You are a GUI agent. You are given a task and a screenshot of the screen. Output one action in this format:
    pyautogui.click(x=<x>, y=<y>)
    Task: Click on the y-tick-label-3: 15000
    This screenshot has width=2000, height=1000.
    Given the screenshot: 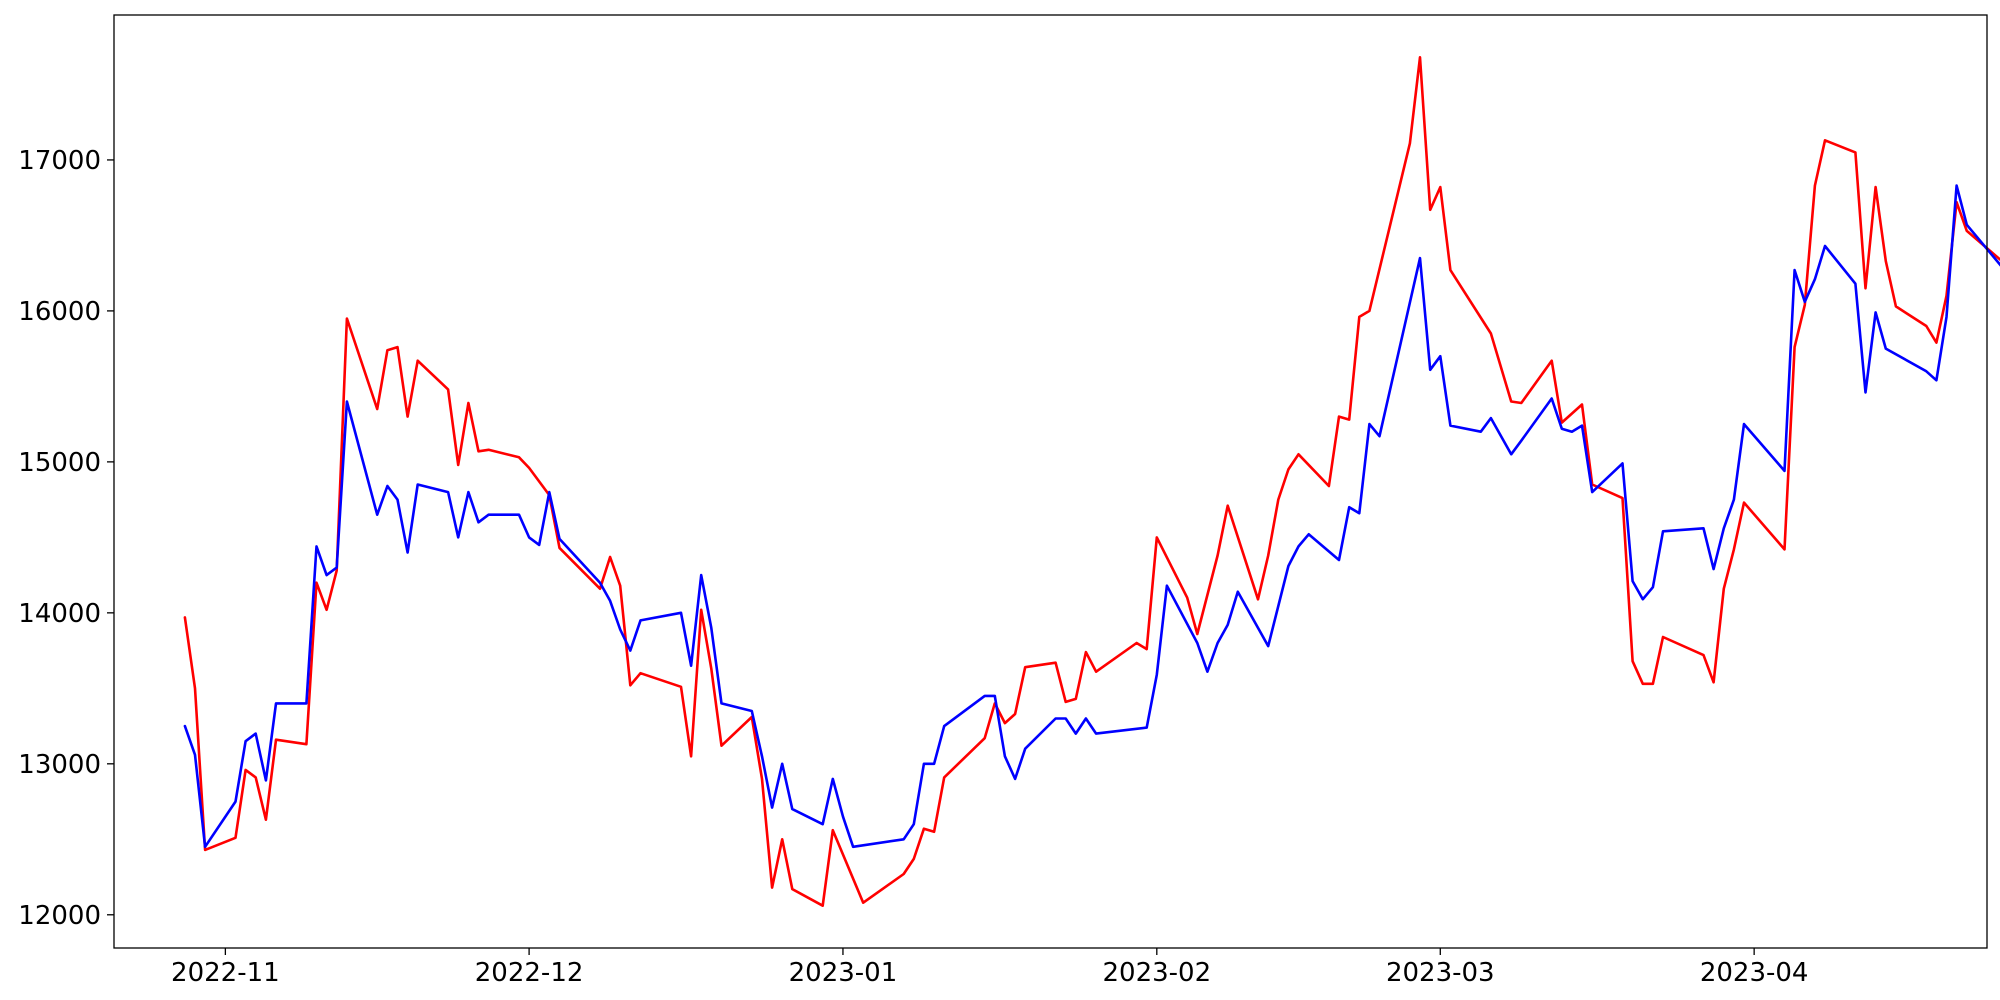 What is the action you would take?
    pyautogui.click(x=59, y=463)
    